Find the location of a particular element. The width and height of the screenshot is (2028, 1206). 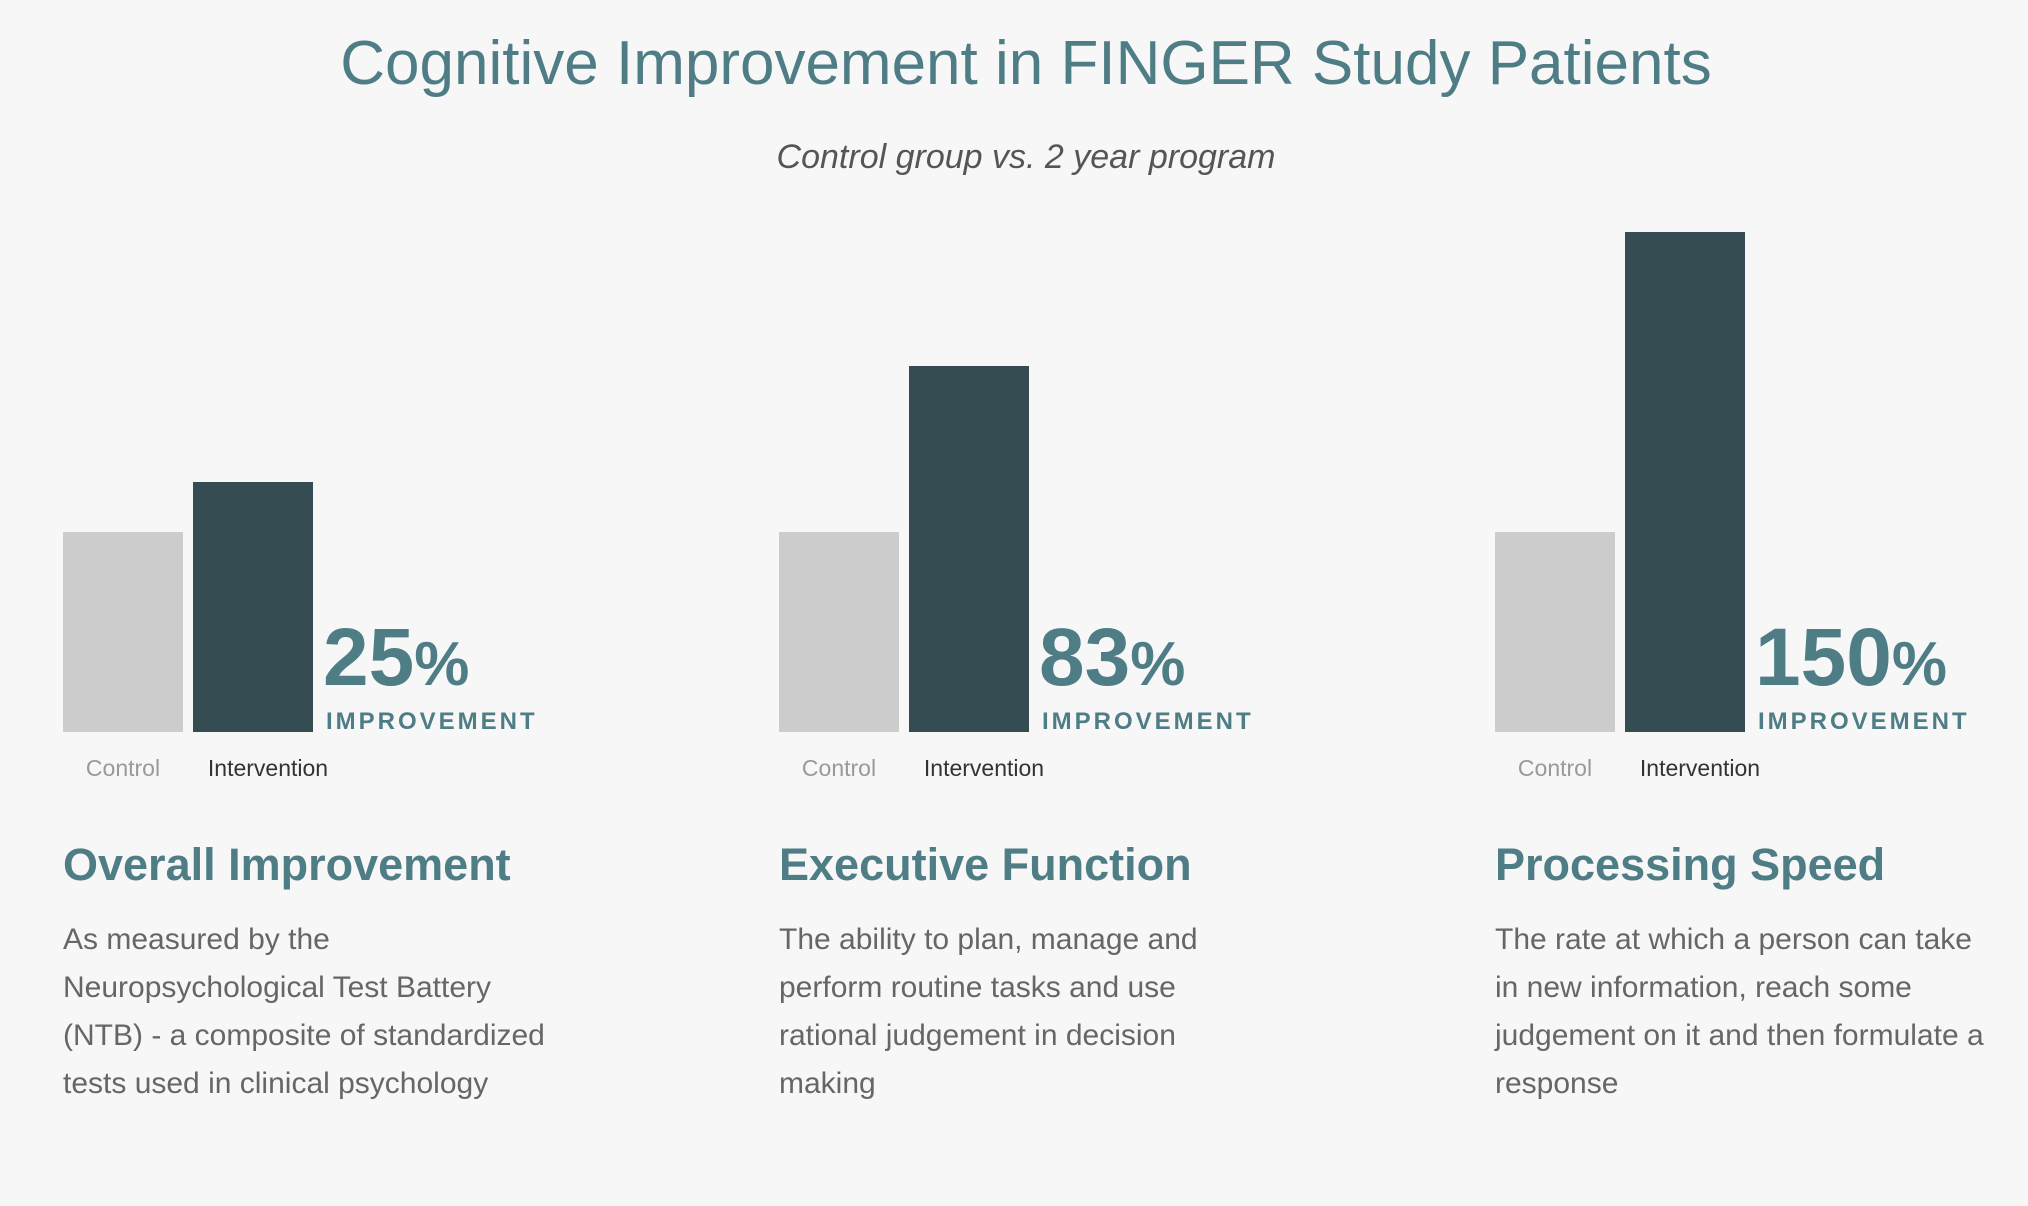

improvement-value: 25 is located at coordinates (369, 657).